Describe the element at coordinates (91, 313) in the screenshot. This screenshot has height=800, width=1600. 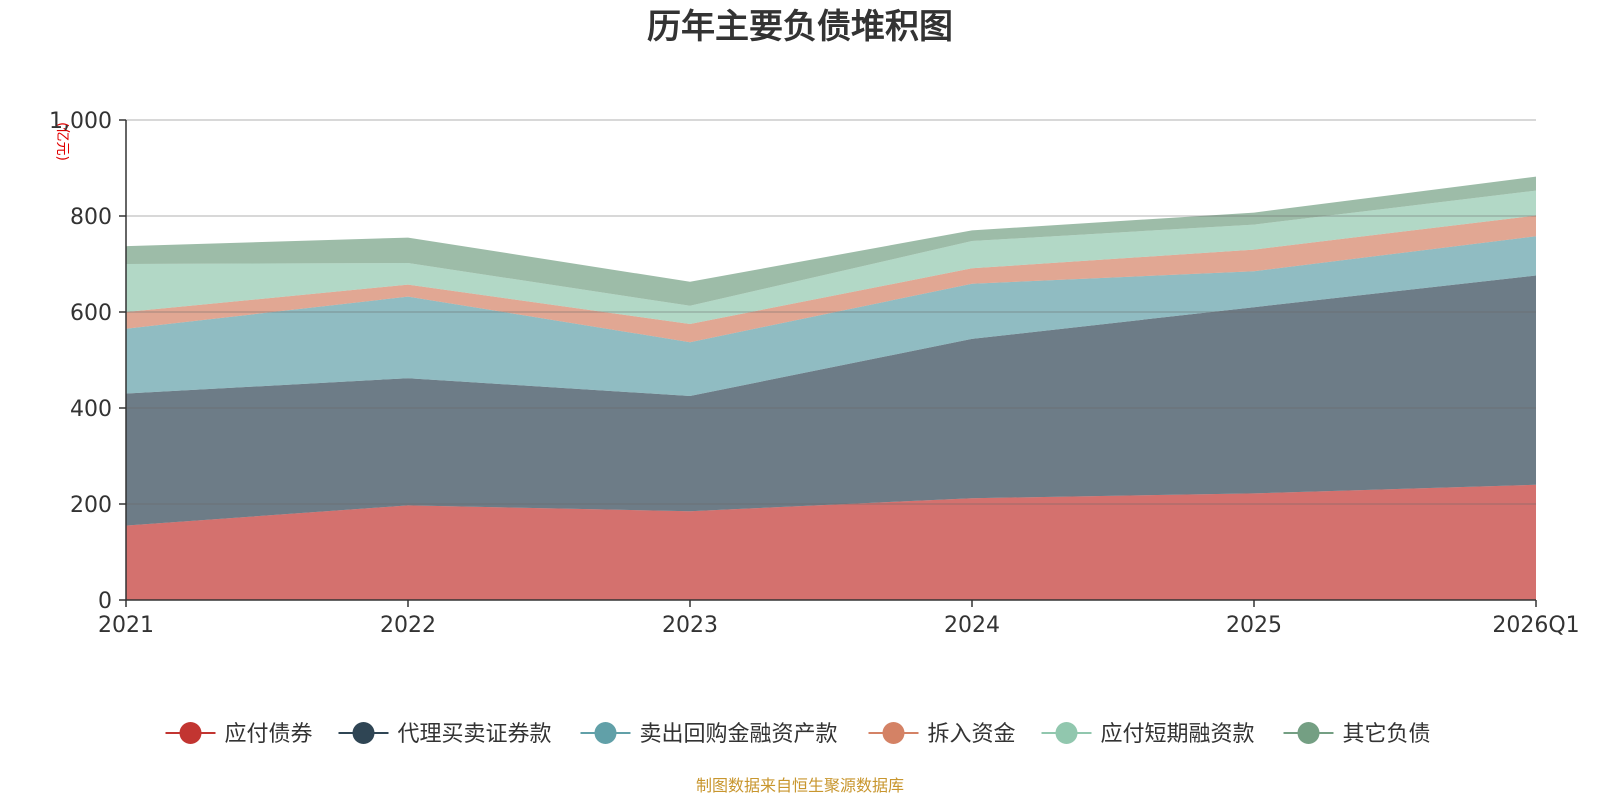
I see `y-tick-label: 600` at that location.